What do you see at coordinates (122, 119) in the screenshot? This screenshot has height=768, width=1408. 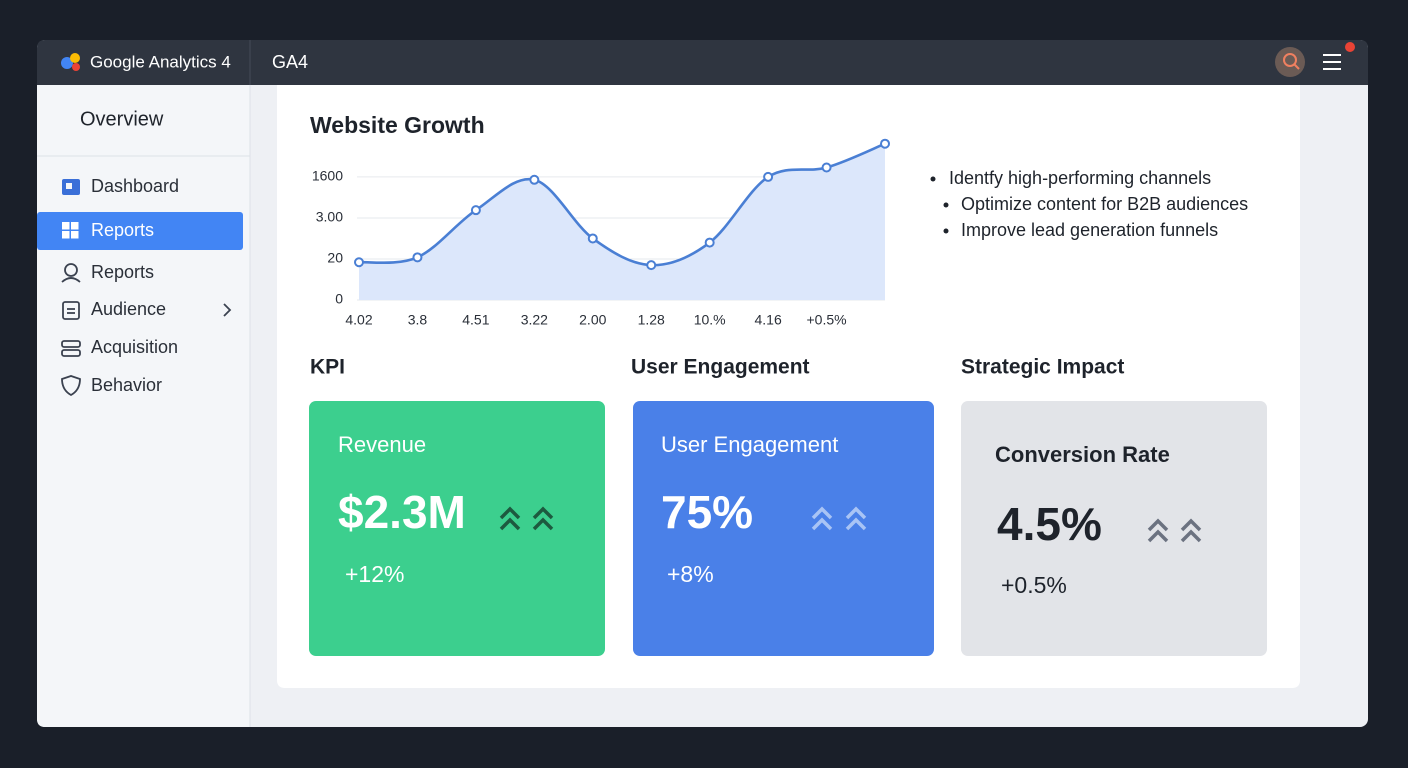 I see `sidebar-title: Overview` at bounding box center [122, 119].